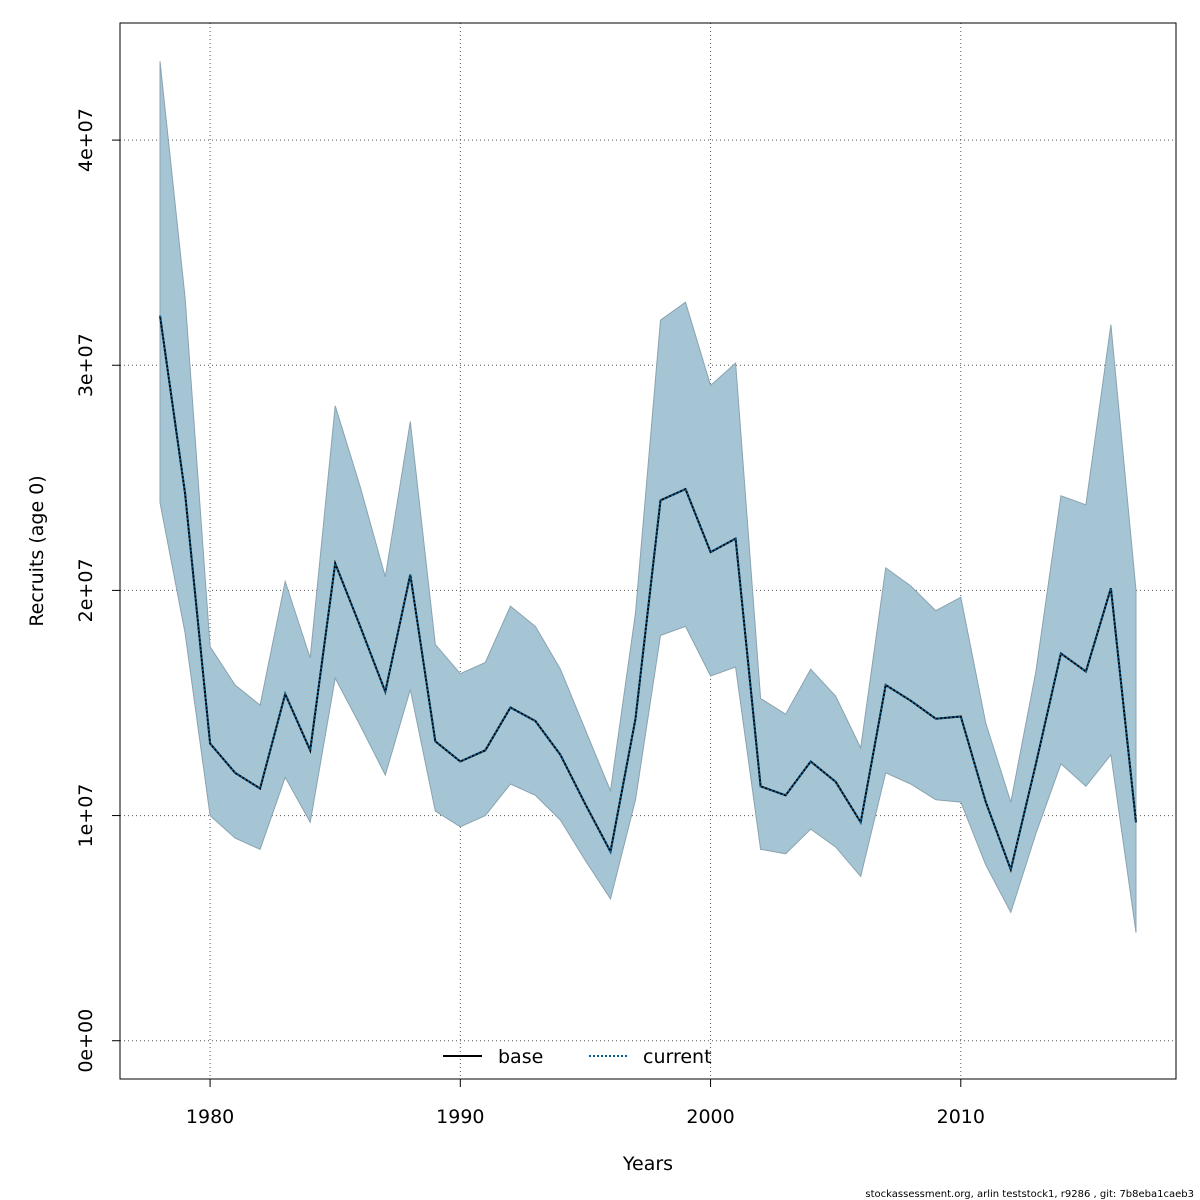 The width and height of the screenshot is (1200, 1200). I want to click on x-tick-label: 2000, so click(710, 1117).